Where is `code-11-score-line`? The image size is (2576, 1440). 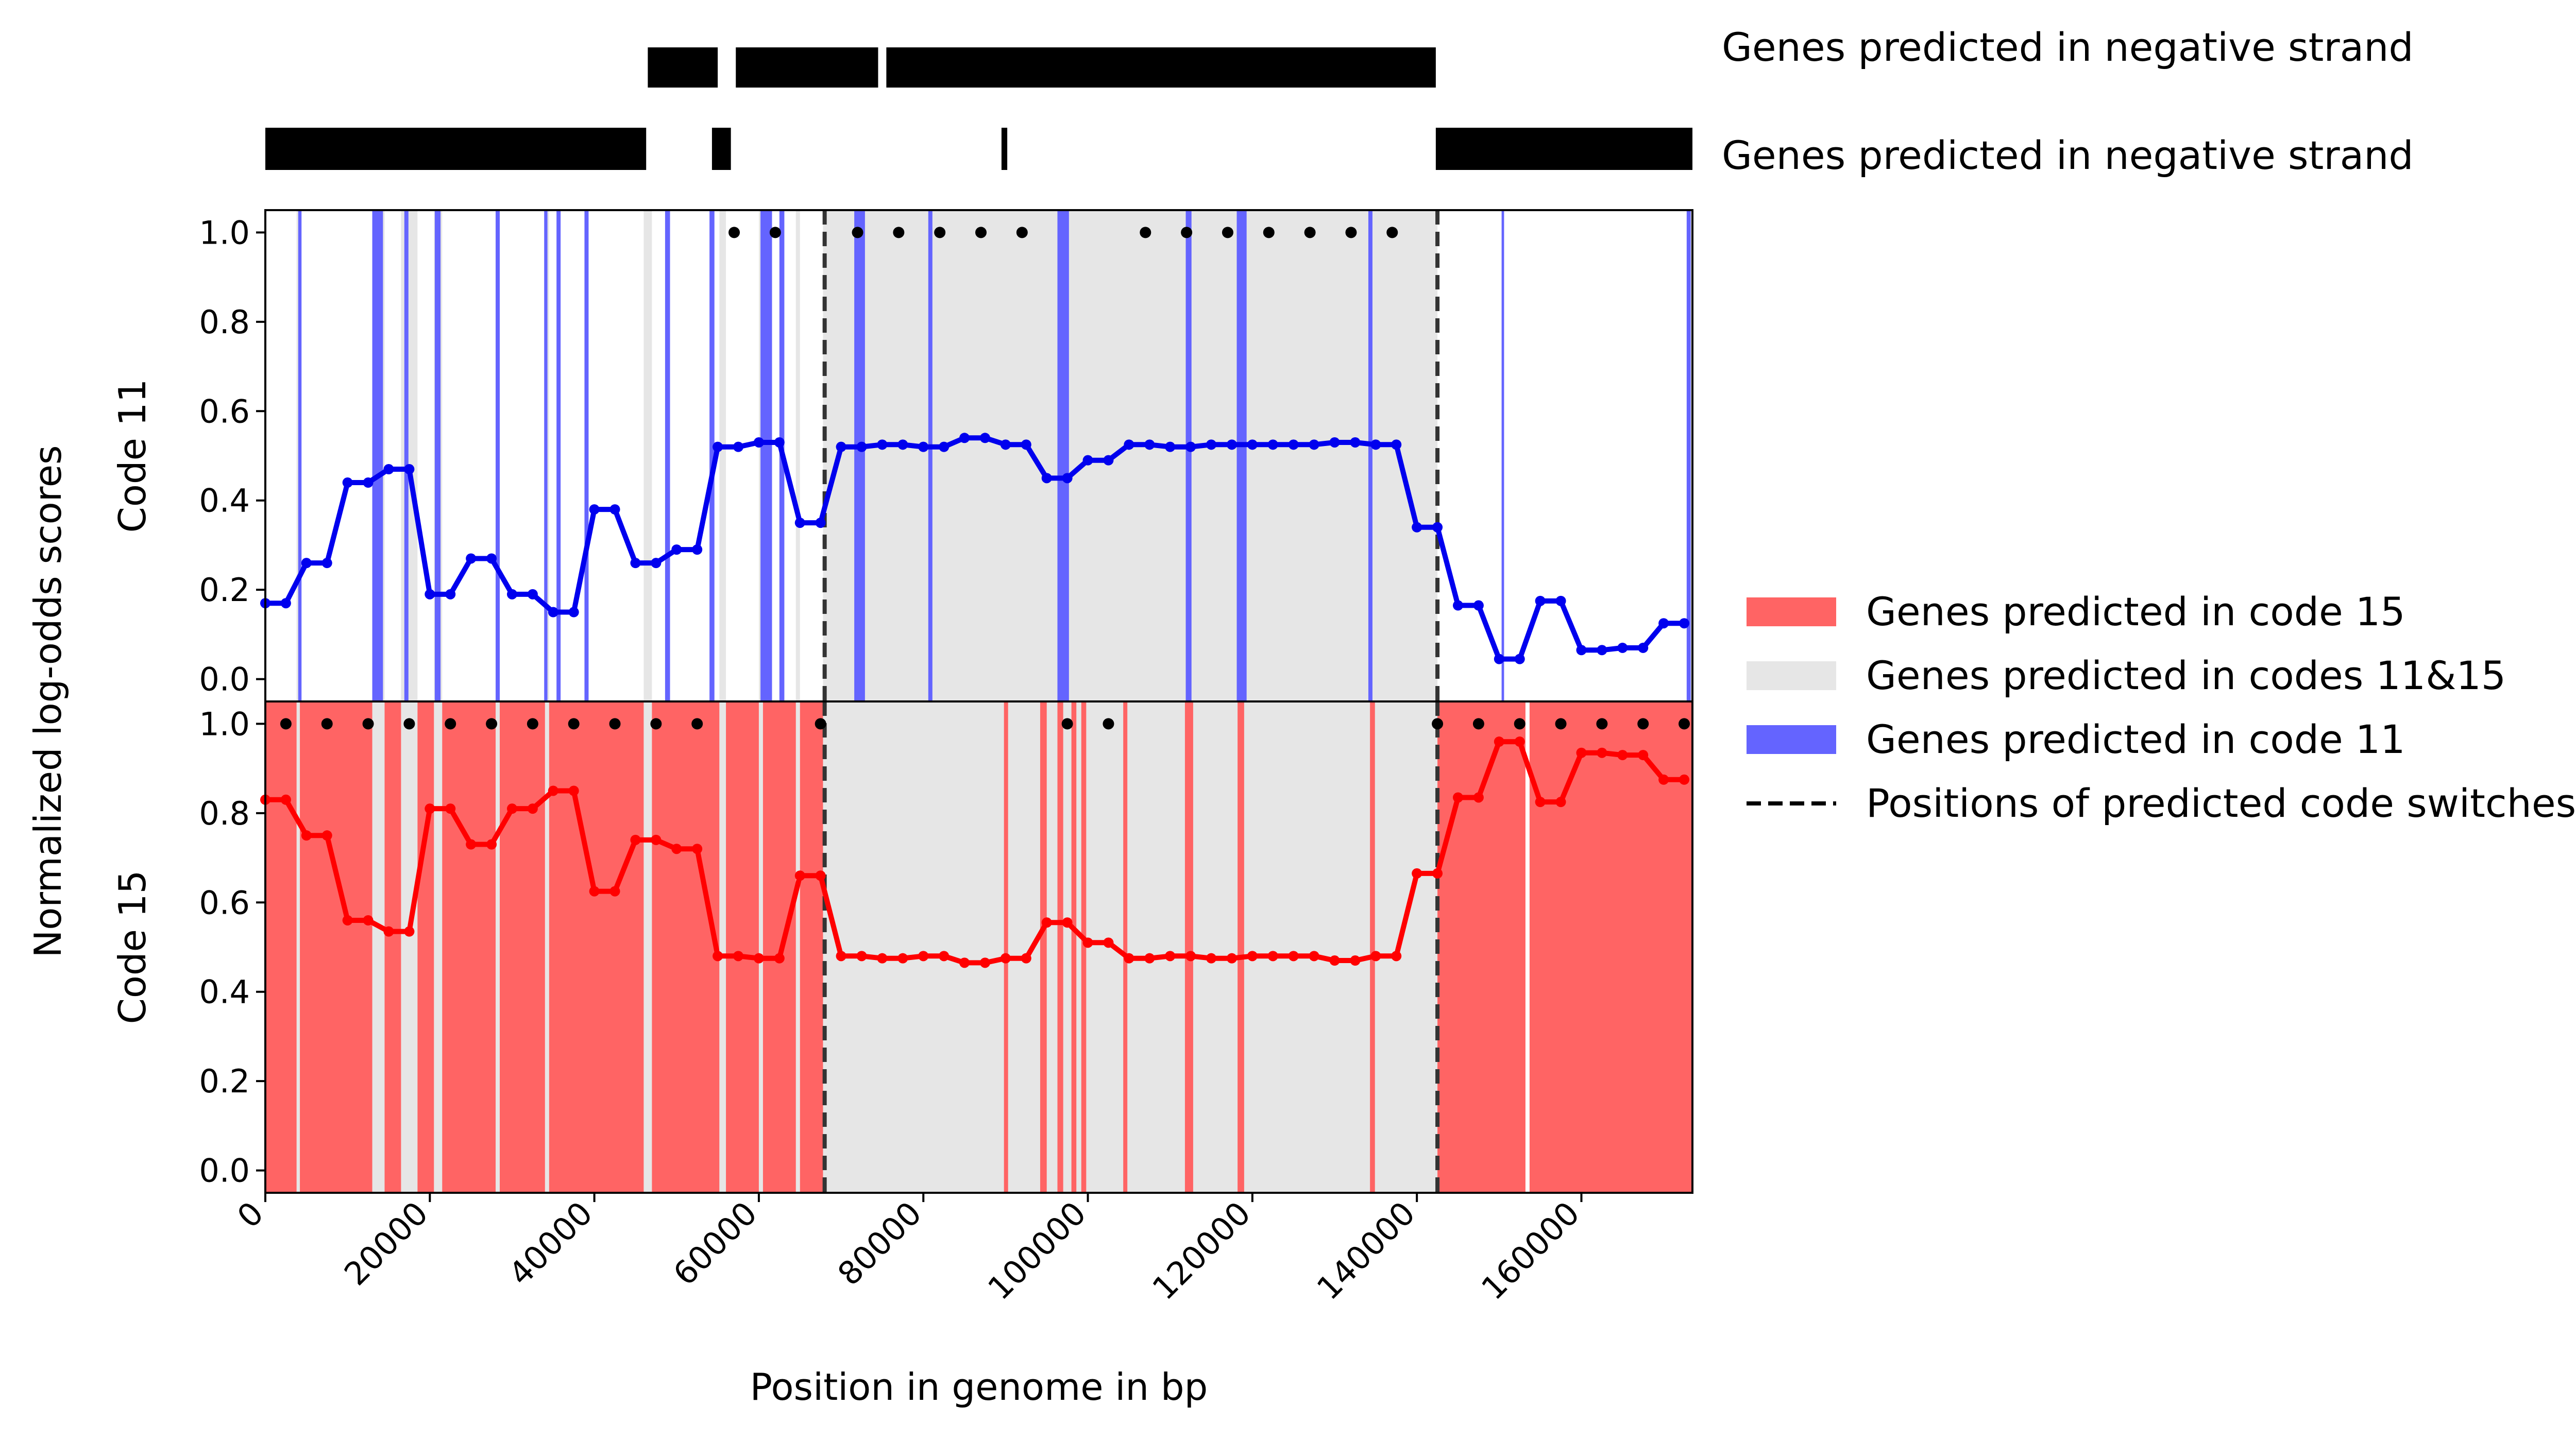 code-11-score-line is located at coordinates (974, 548).